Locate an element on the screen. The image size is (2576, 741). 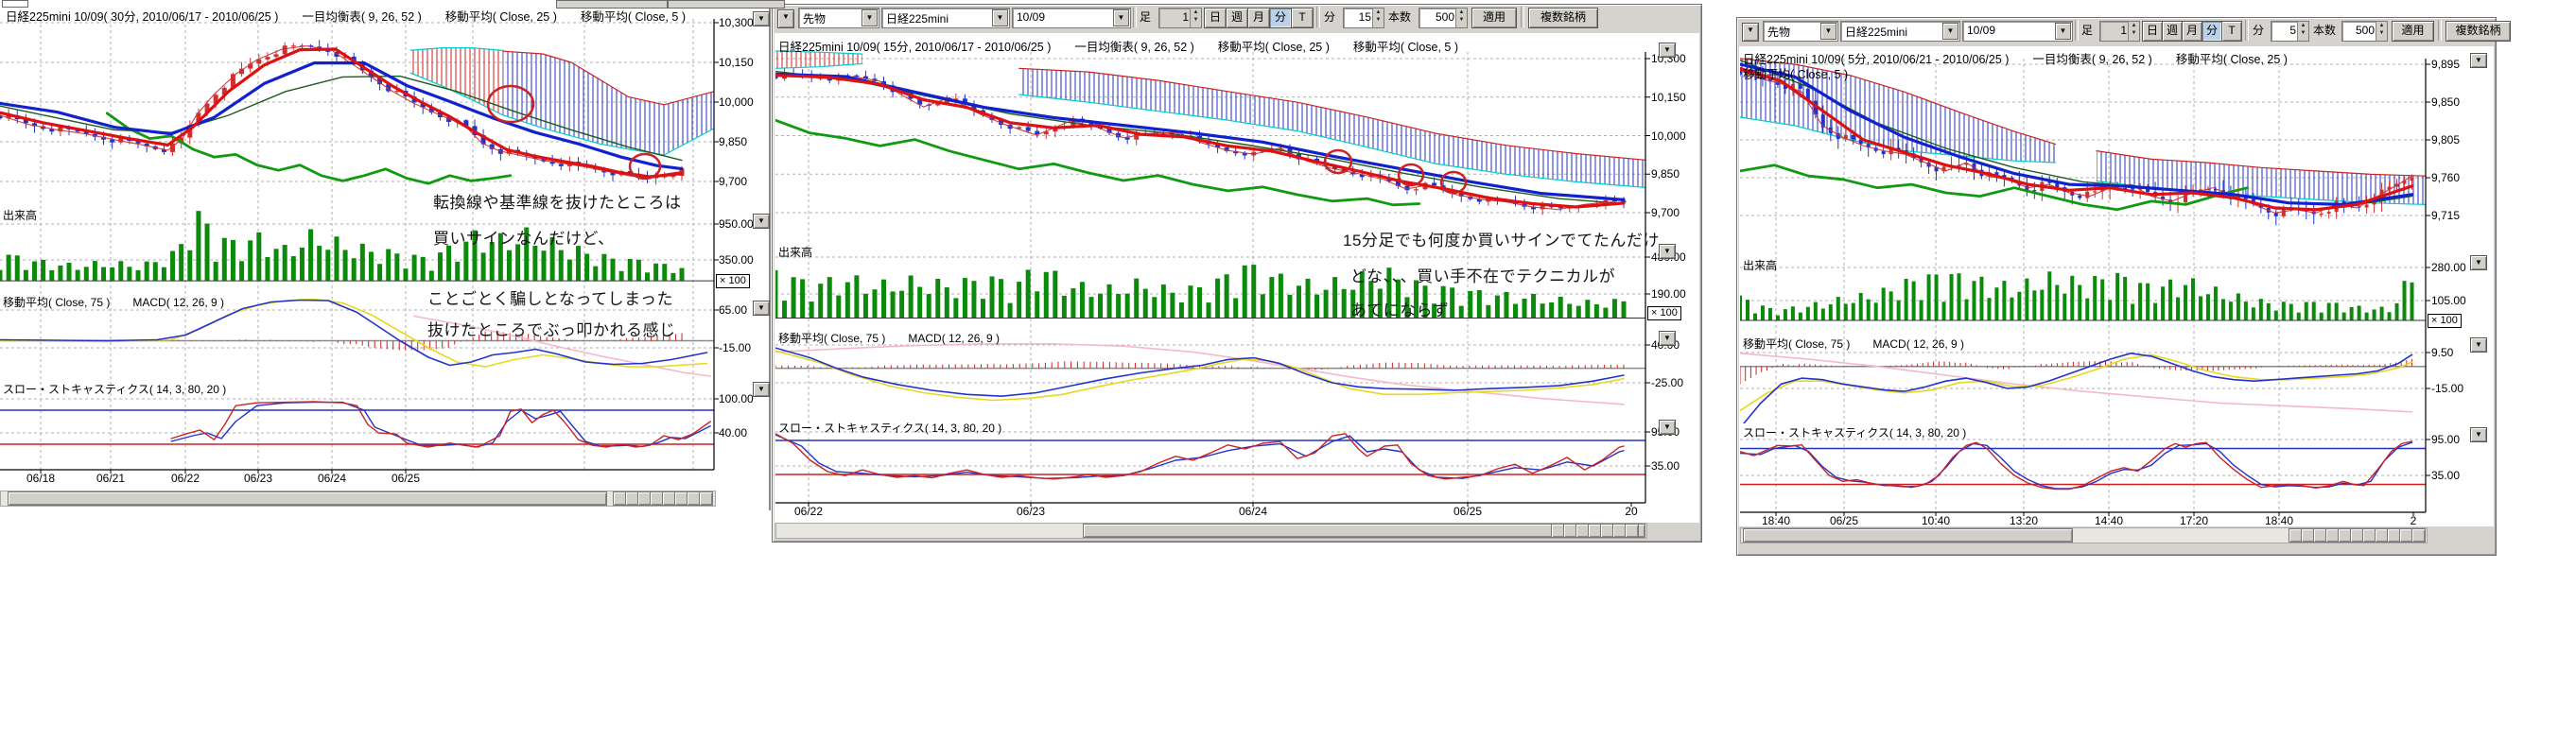
hand-annotation-text: 買いサインなんだけど、 is located at coordinates (524, 239).